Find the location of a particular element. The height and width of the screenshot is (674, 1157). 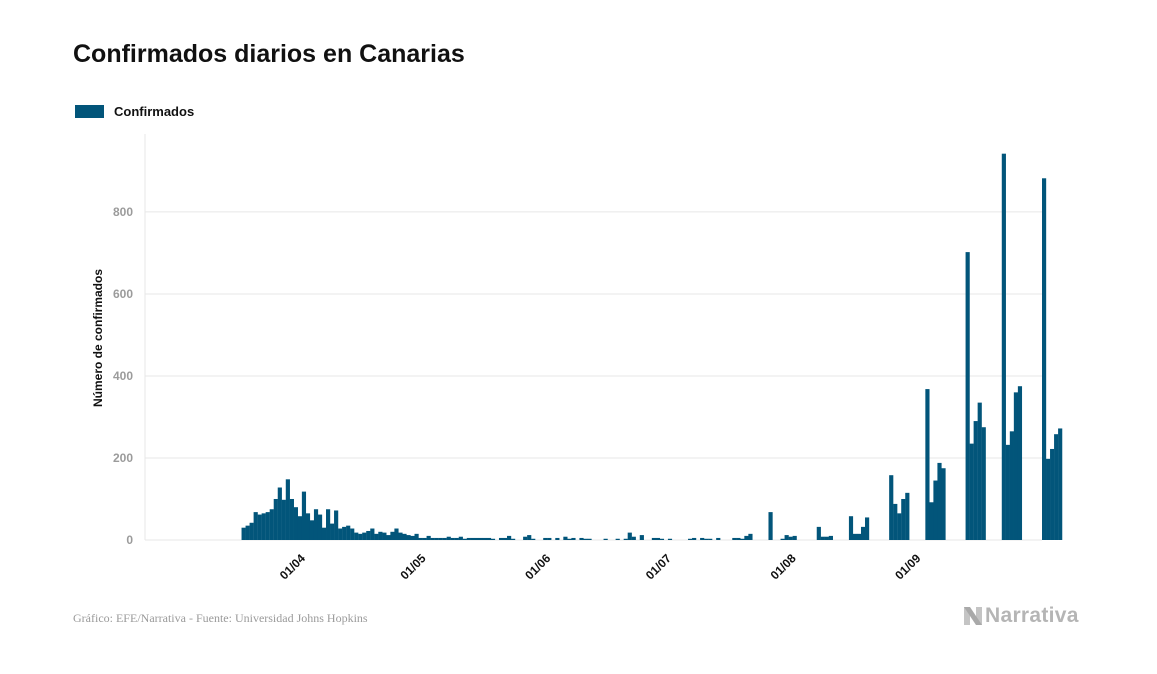

legend: Confirmados is located at coordinates (134, 111).